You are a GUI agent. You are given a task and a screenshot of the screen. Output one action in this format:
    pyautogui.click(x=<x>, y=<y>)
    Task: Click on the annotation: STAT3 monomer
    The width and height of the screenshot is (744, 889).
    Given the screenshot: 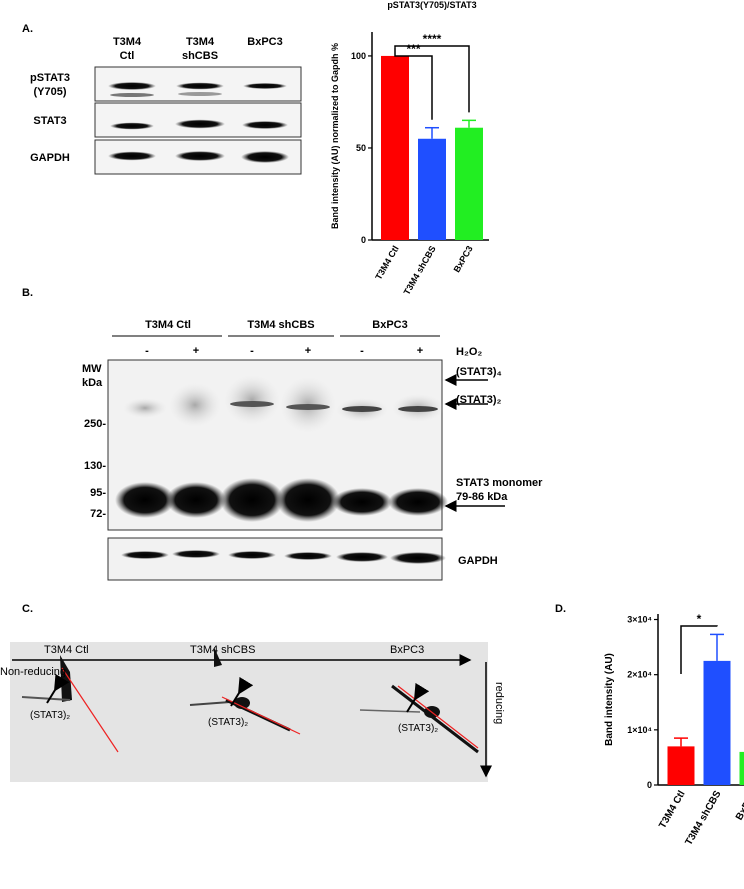 What is the action you would take?
    pyautogui.click(x=499, y=483)
    